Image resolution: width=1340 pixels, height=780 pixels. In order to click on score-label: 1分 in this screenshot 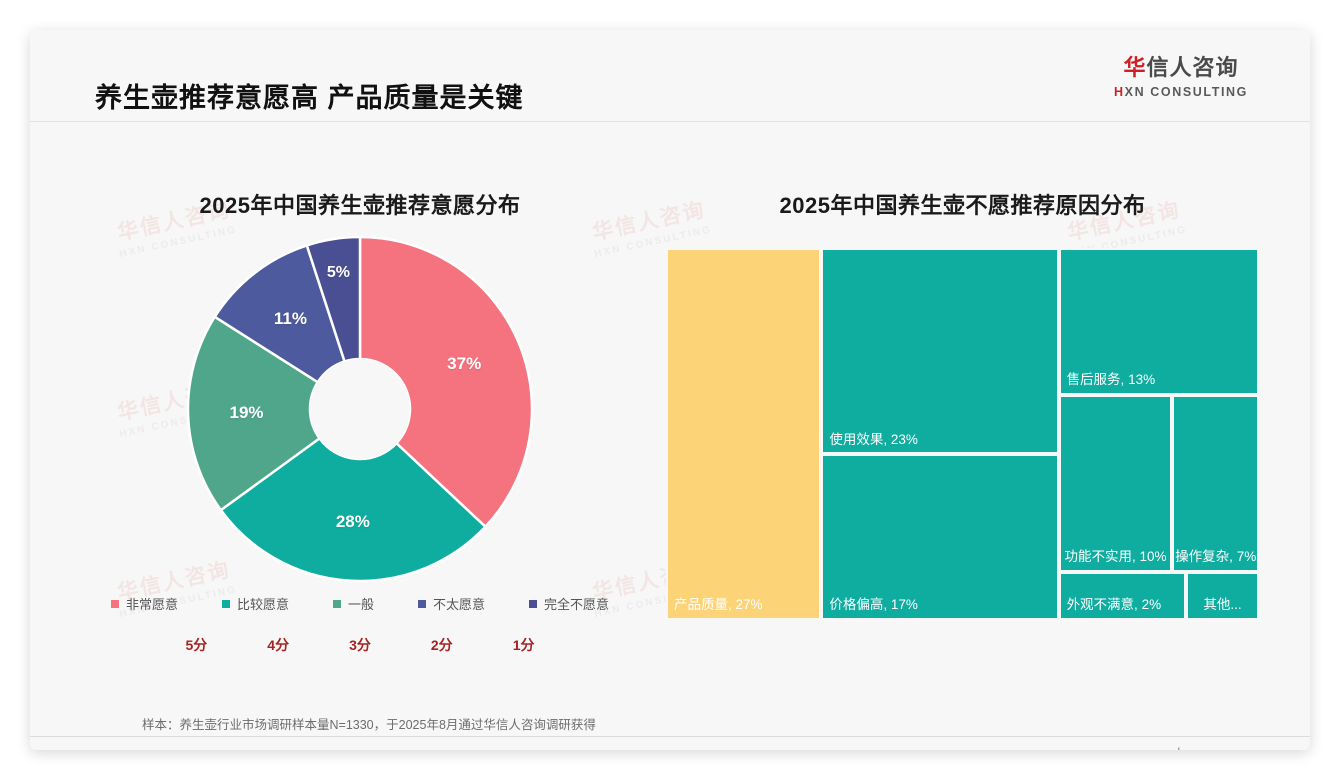, I will do `click(523, 645)`.